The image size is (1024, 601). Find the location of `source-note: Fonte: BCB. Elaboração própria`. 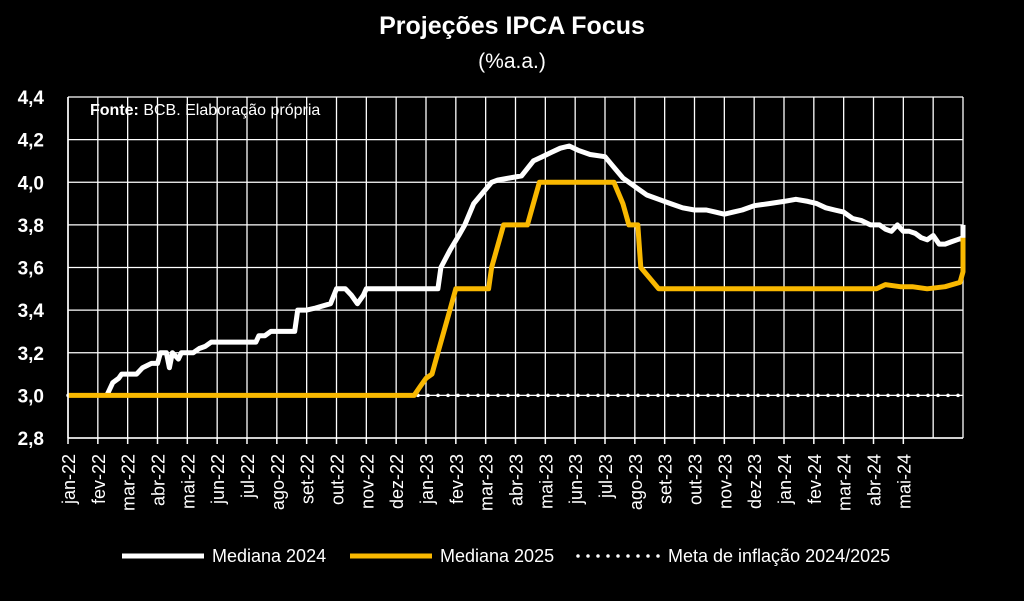

source-note: Fonte: BCB. Elaboração própria is located at coordinates (205, 110).